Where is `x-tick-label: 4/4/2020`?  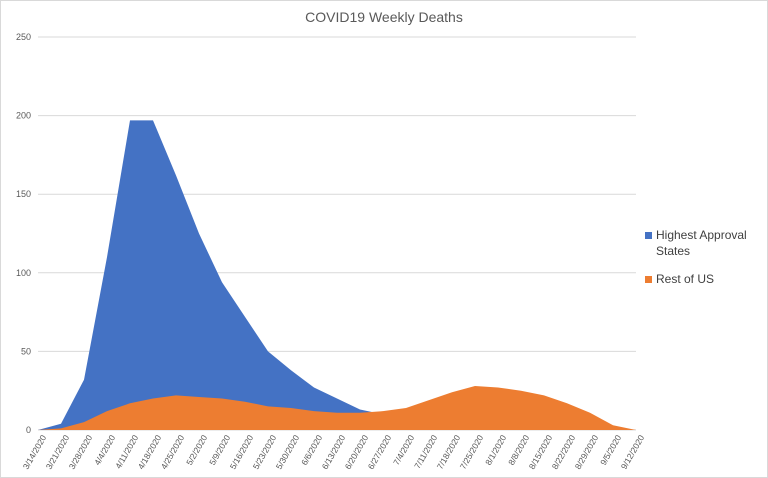 x-tick-label: 4/4/2020 is located at coordinates (104, 450).